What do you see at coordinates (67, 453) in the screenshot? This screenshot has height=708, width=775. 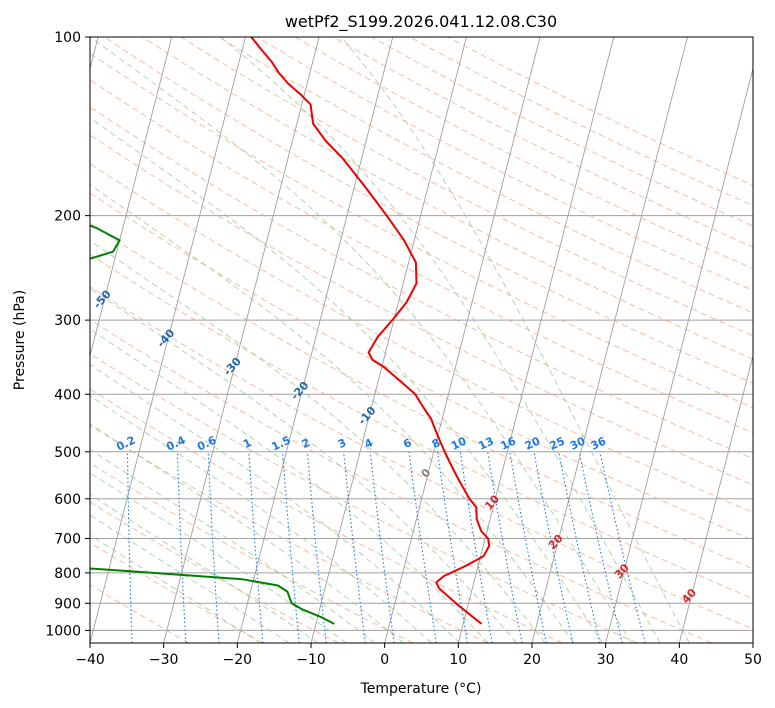 I see `y-tick-label: 500` at bounding box center [67, 453].